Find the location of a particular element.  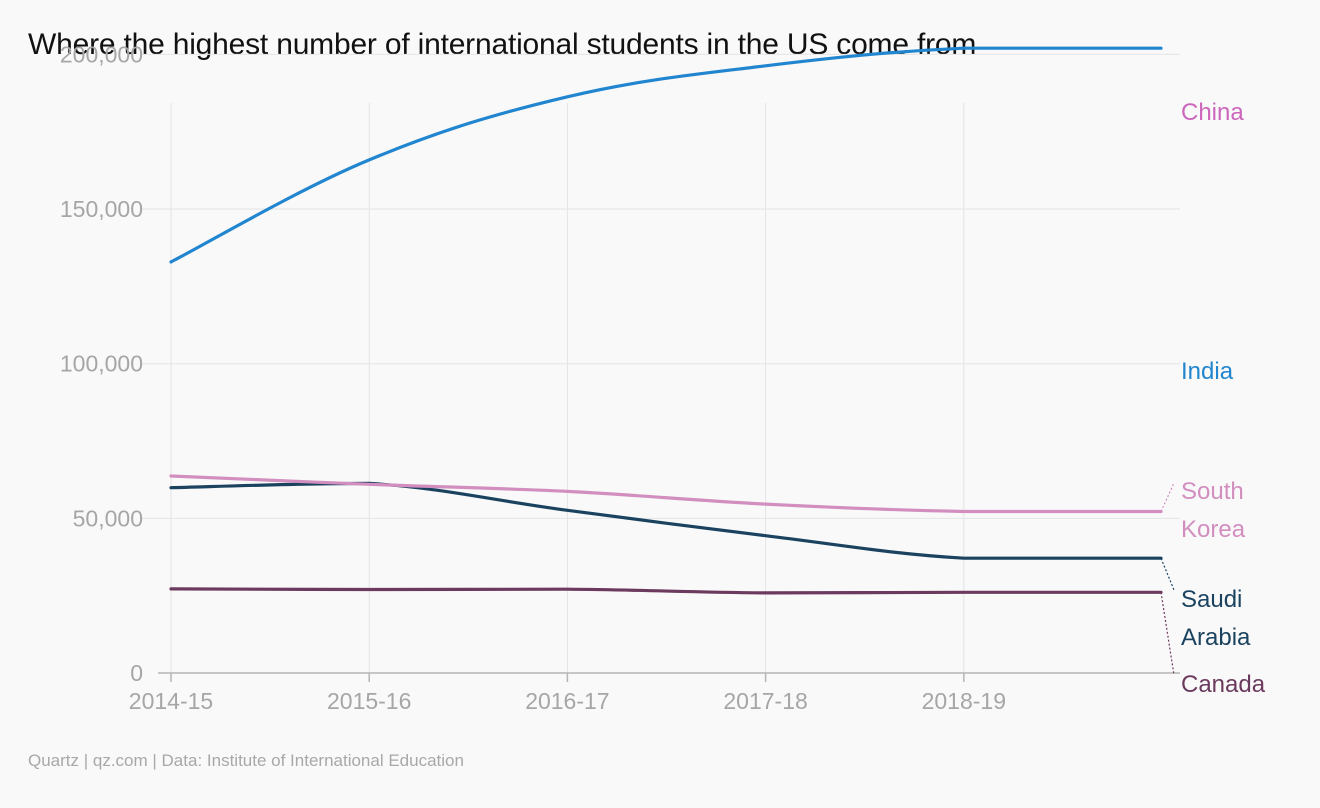

x-axis: 2014-15 2015-16 2016-17 2017-18 2018-19 is located at coordinates (654, 693).